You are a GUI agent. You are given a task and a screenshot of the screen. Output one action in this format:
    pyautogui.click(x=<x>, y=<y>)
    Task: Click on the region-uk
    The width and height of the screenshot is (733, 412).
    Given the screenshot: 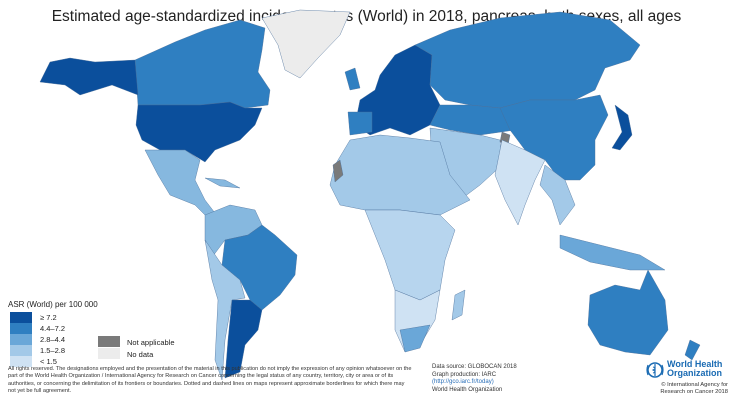 What is the action you would take?
    pyautogui.click(x=352, y=79)
    